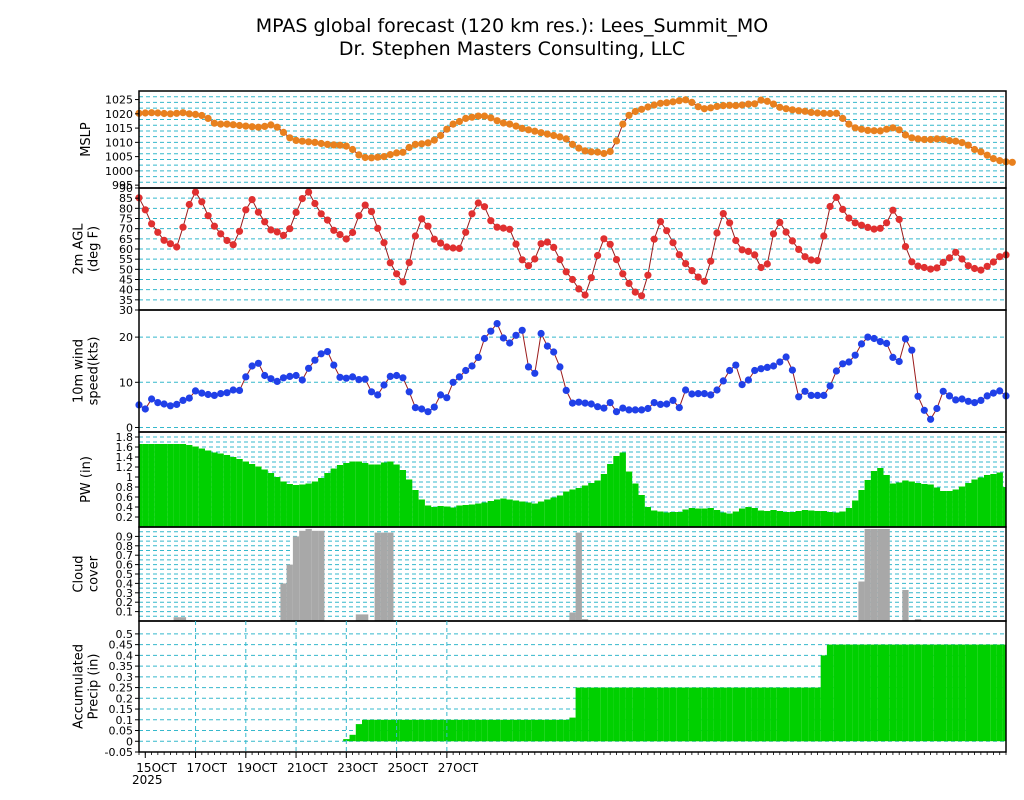 The height and width of the screenshot is (800, 1024). I want to click on mslp-y-tick-label: 995, so click(122, 185).